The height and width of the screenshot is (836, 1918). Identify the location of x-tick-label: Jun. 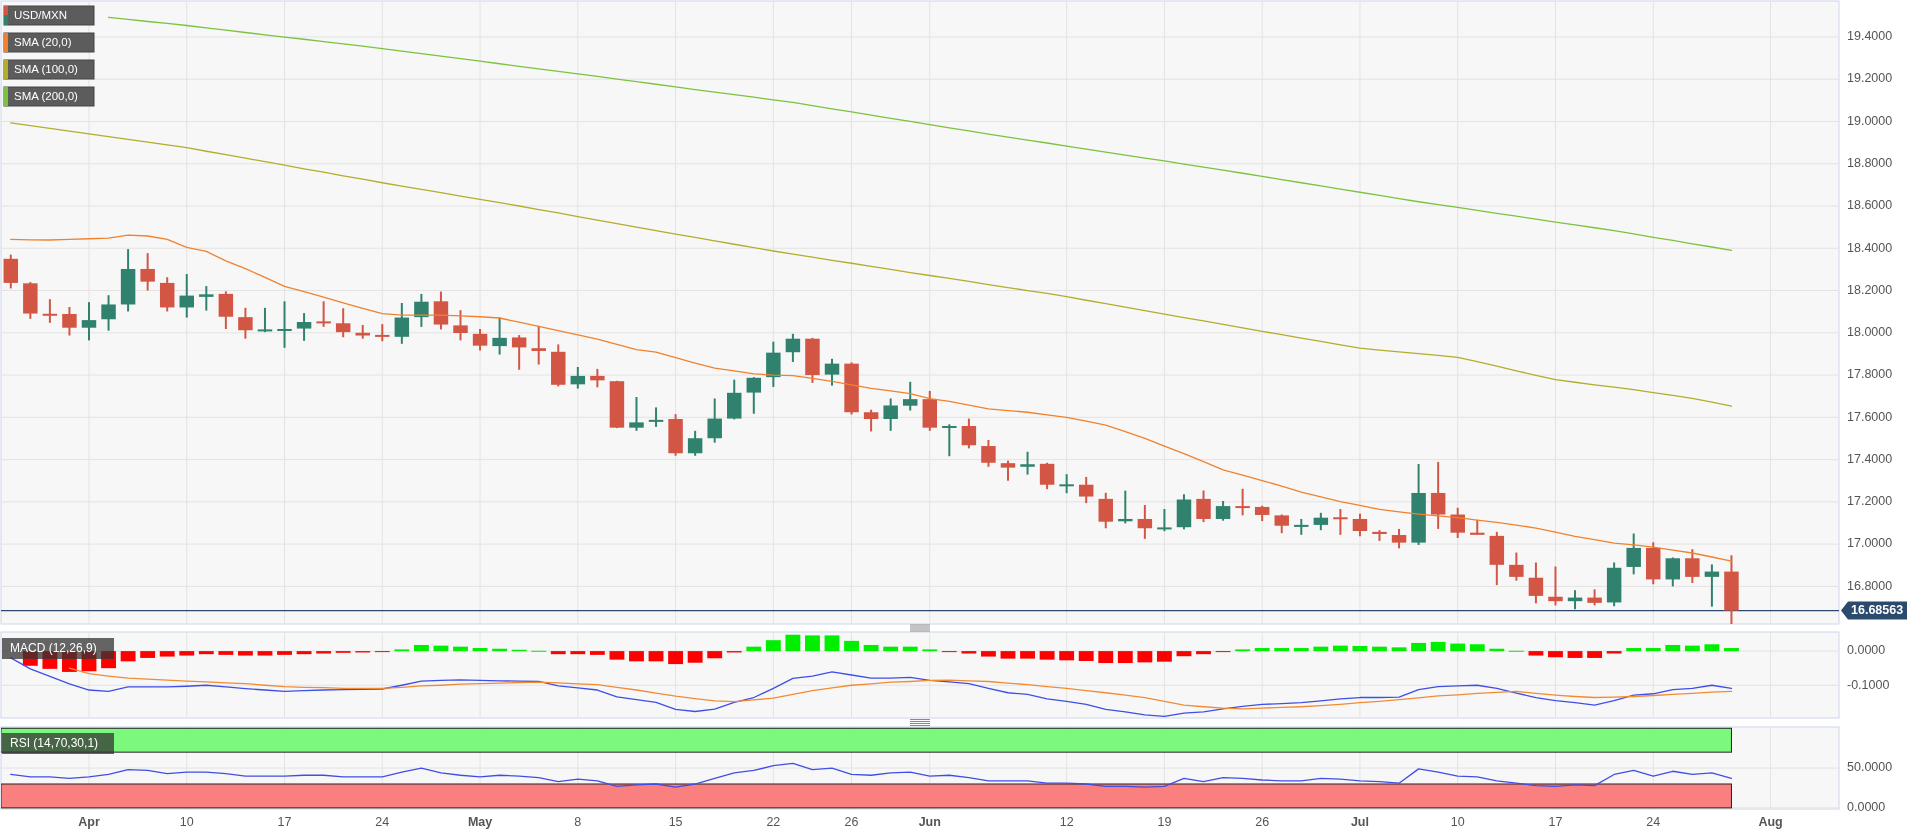
(929, 822).